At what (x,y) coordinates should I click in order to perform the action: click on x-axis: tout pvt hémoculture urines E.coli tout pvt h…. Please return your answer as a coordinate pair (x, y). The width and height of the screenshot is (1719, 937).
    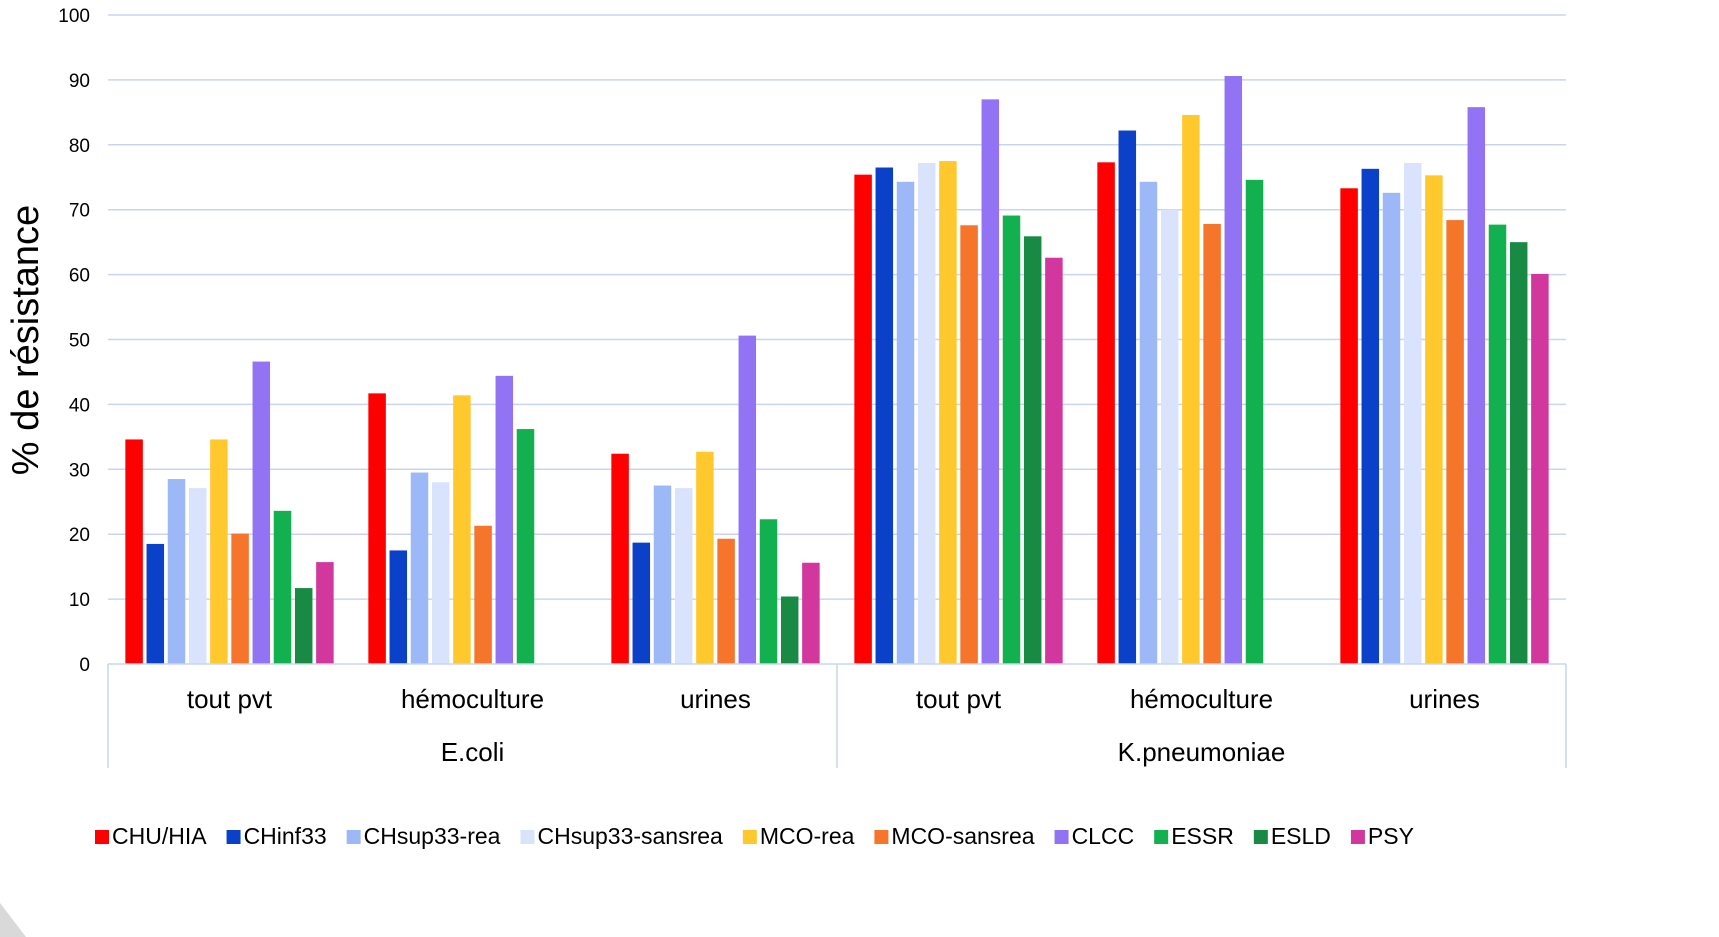
    Looking at the image, I should click on (837, 715).